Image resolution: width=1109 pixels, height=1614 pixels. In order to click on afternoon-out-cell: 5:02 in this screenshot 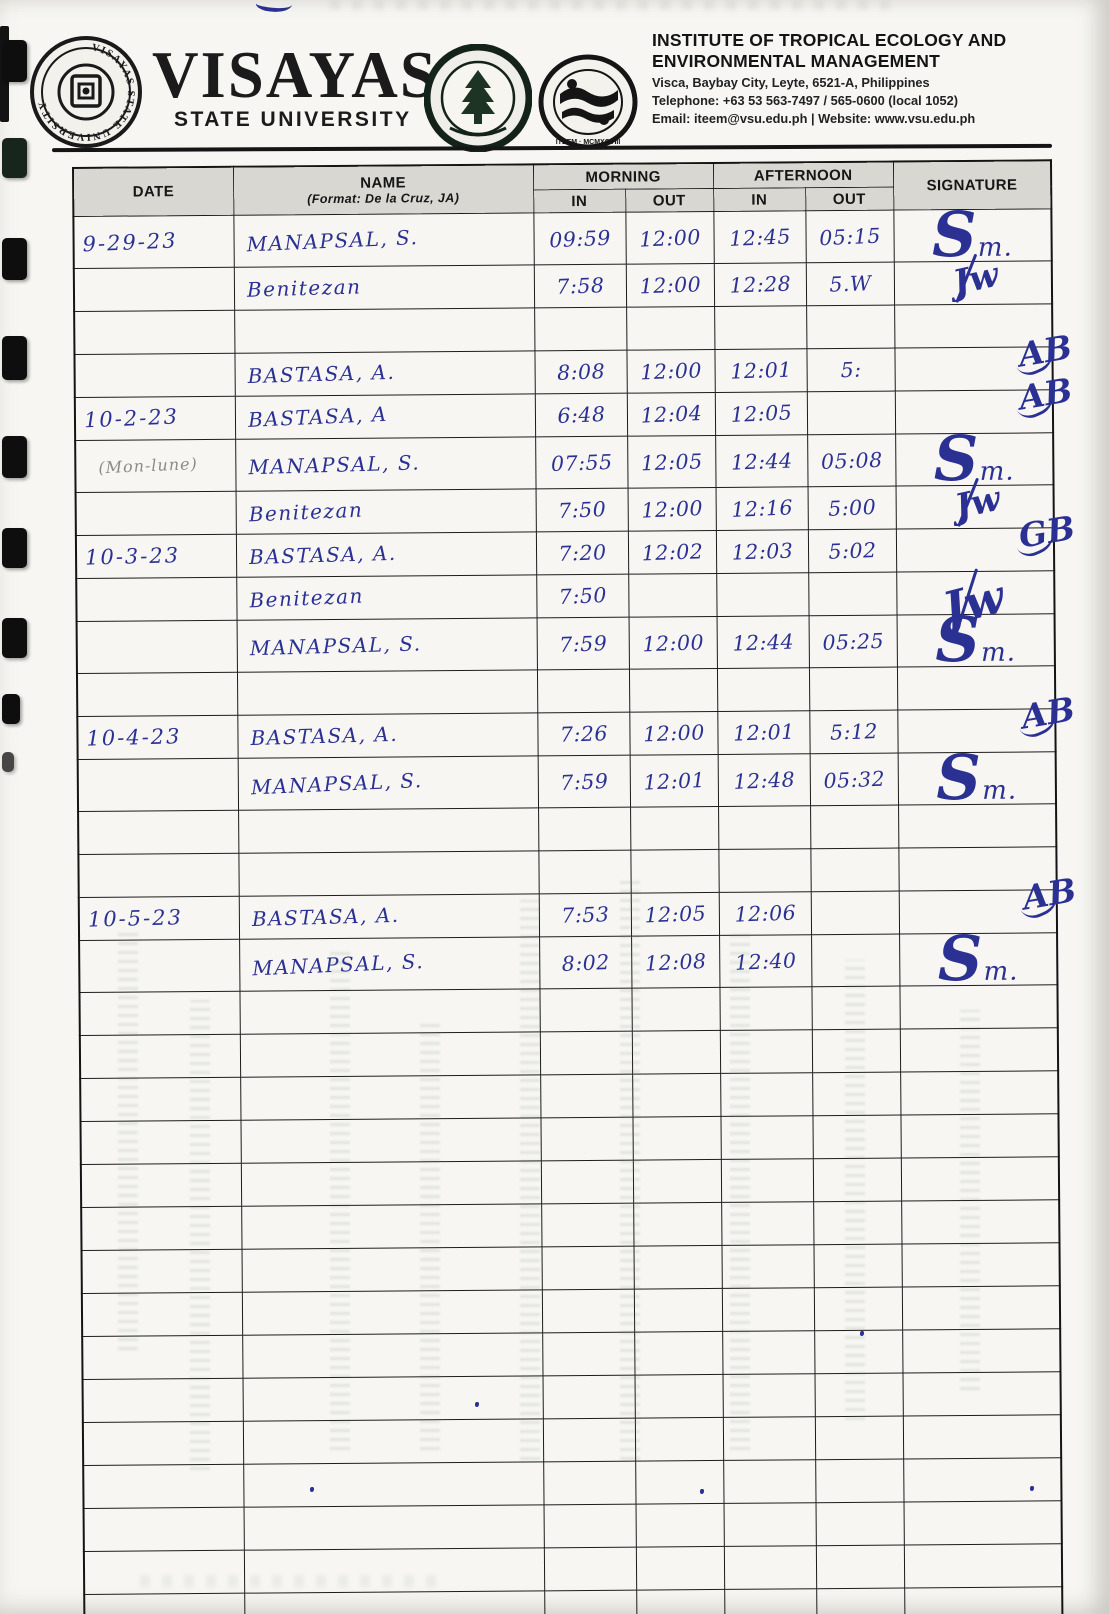, I will do `click(852, 551)`.